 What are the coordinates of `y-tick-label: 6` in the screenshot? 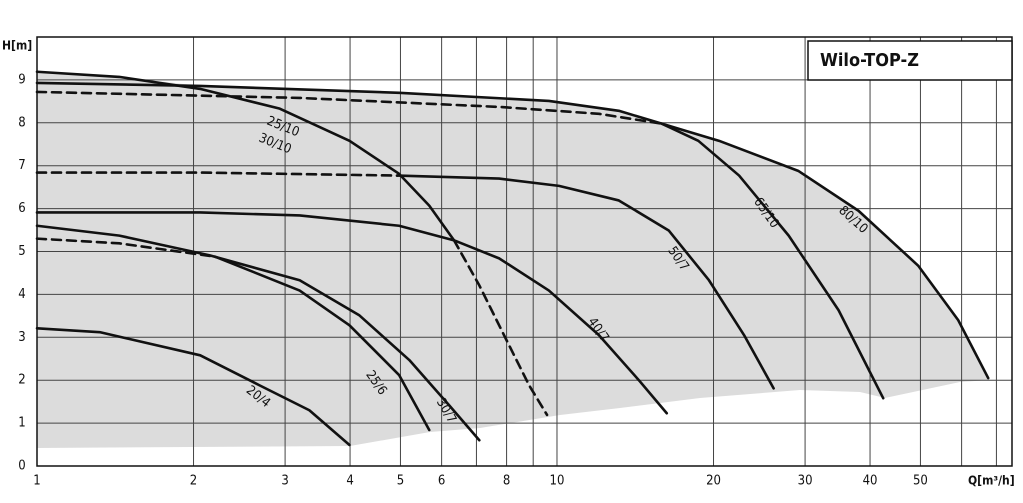 It's located at (21, 208).